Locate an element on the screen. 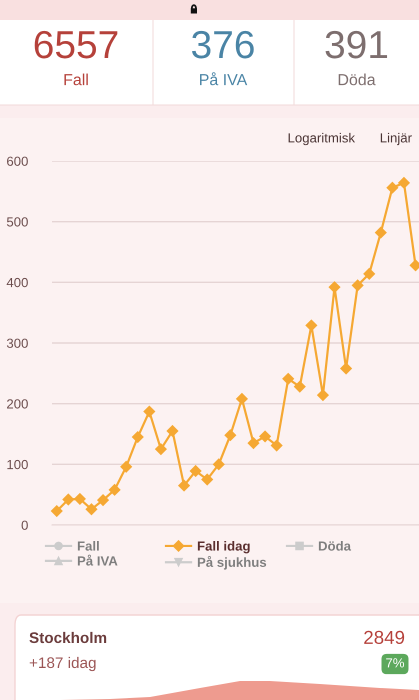 This screenshot has height=700, width=419. legend-label: Döda is located at coordinates (335, 546).